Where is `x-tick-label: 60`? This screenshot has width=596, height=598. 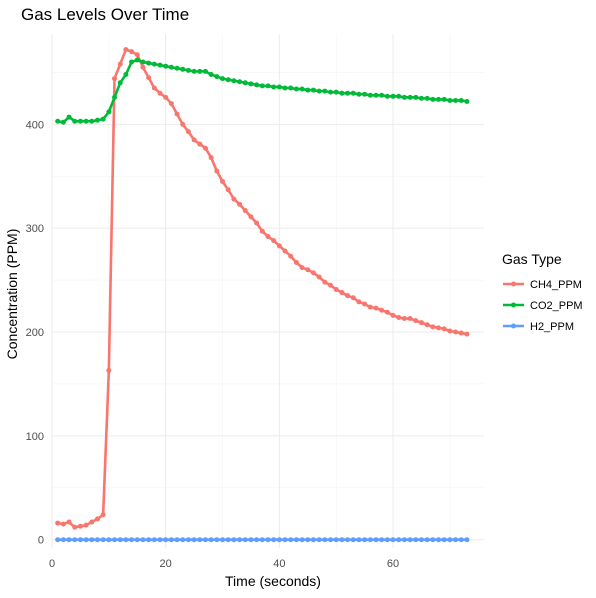 x-tick-label: 60 is located at coordinates (393, 564).